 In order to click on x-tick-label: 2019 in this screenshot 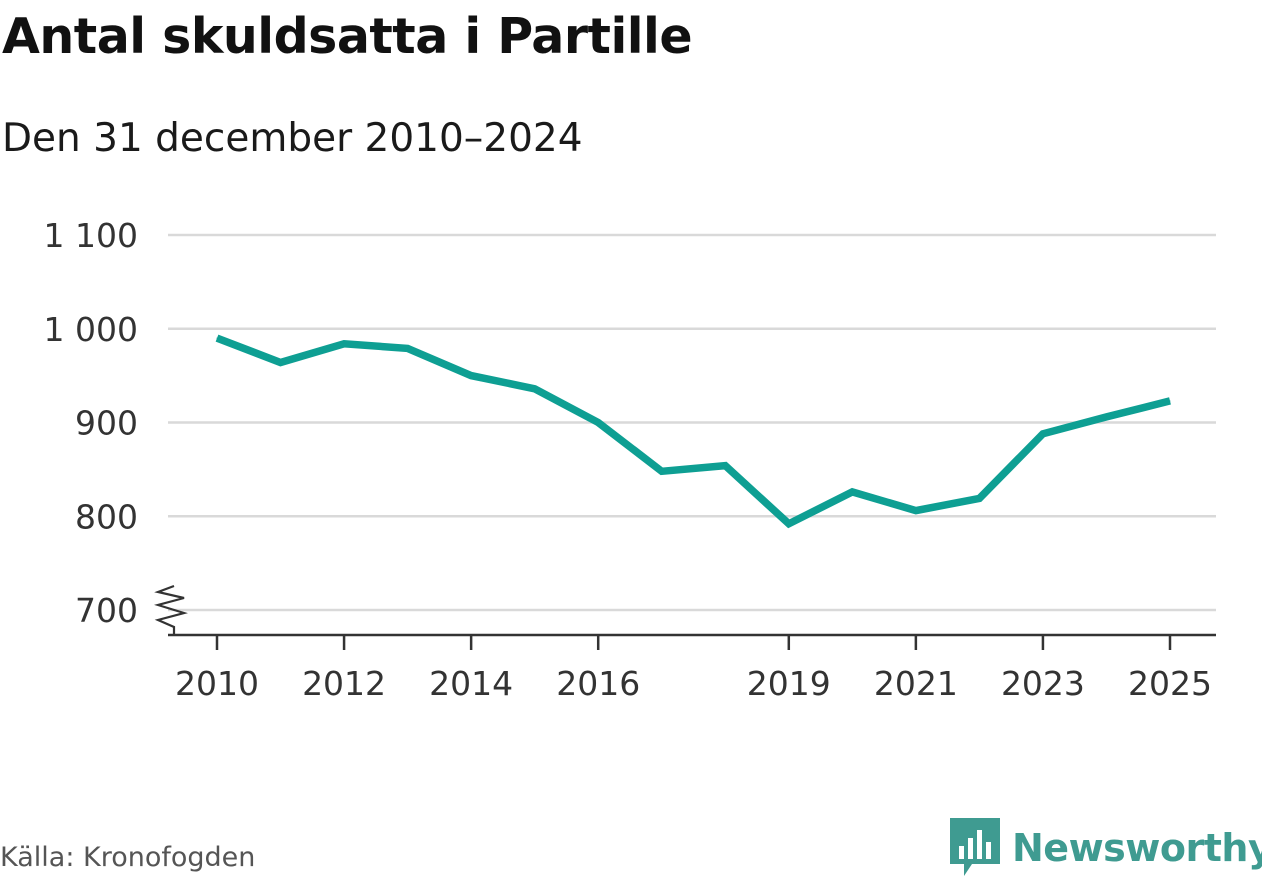, I will do `click(789, 683)`.